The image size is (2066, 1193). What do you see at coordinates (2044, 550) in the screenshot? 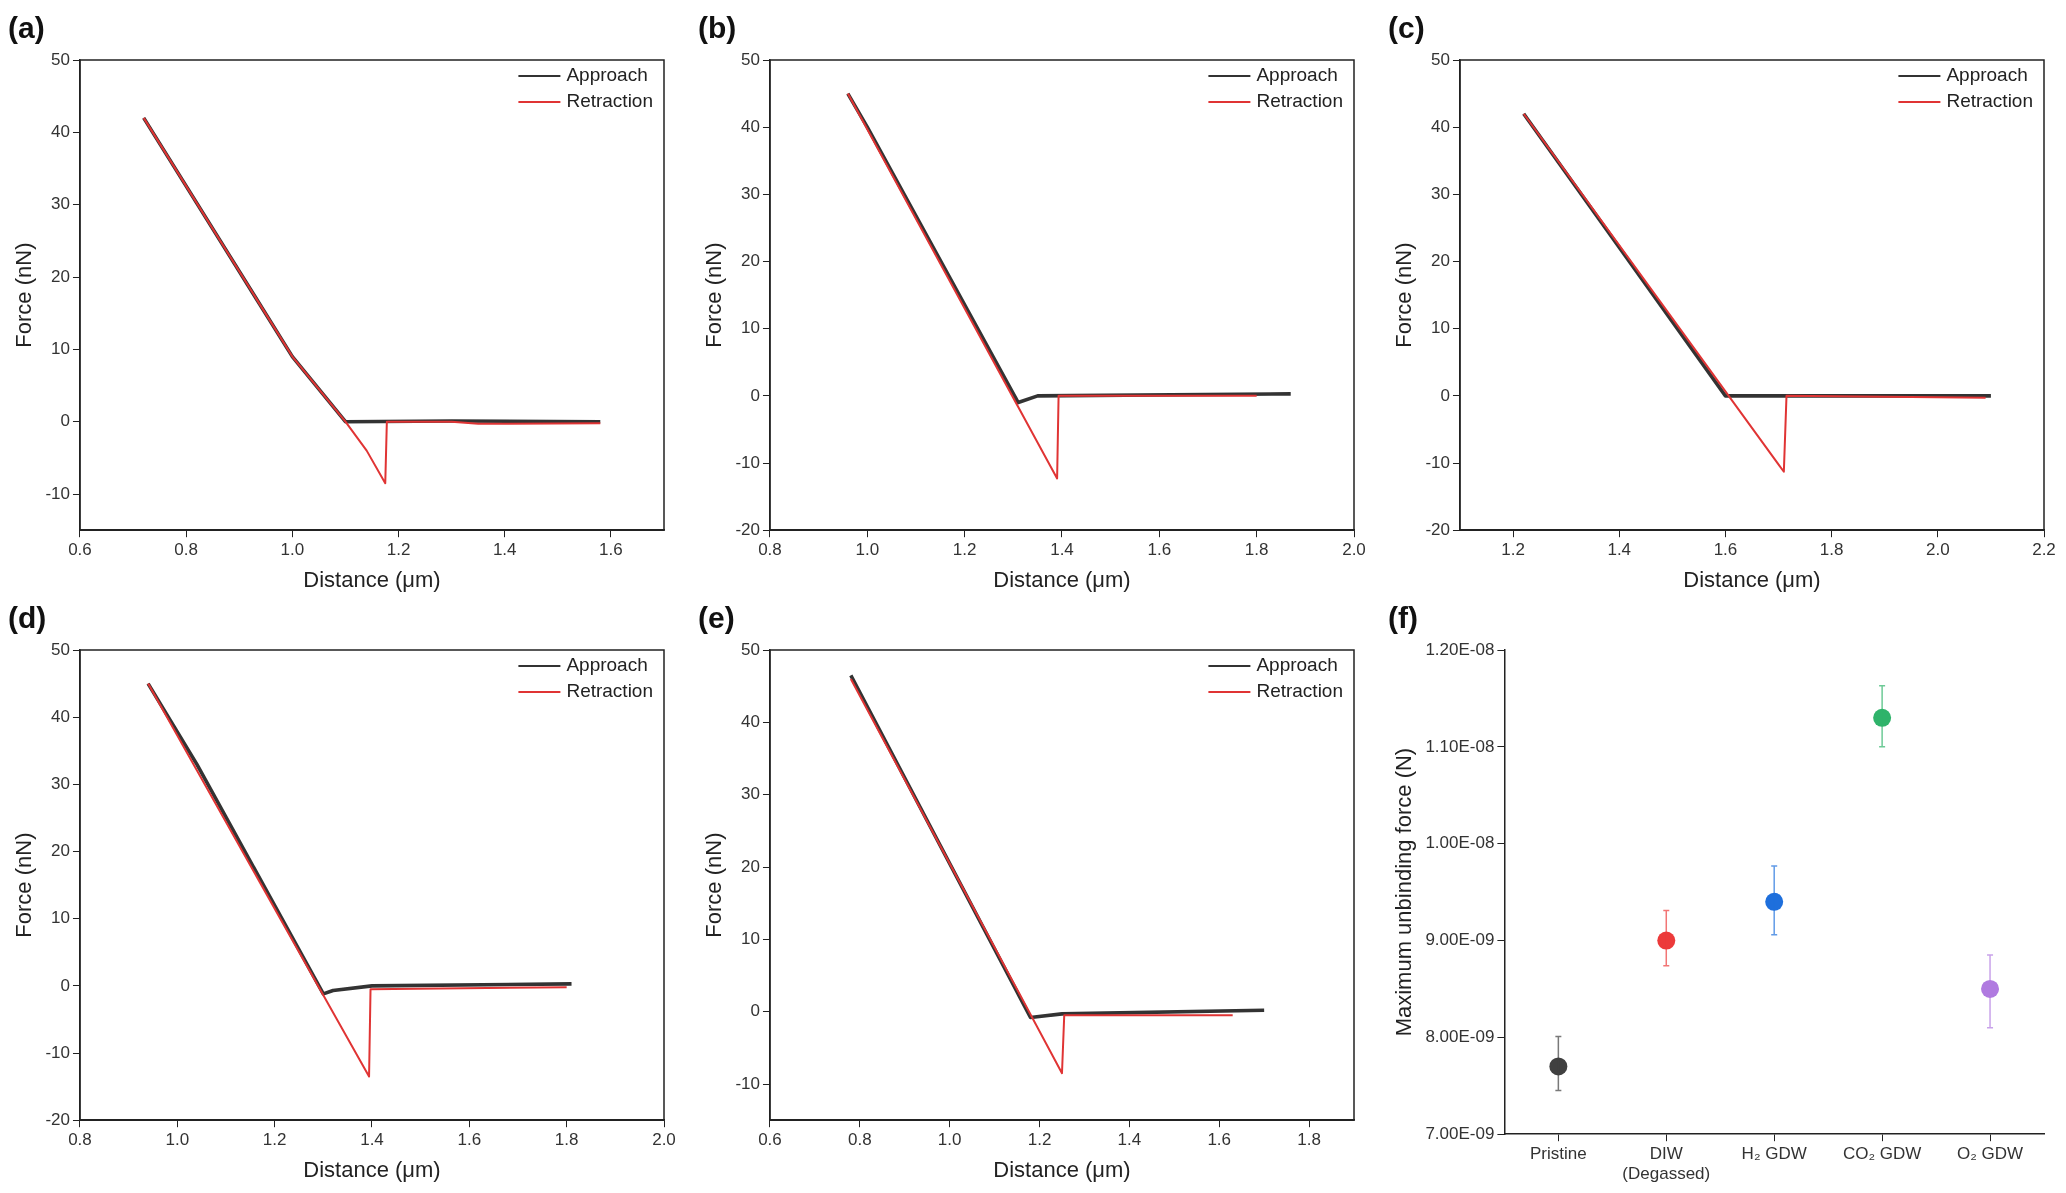
I see `x-tick-label: 2.2` at bounding box center [2044, 550].